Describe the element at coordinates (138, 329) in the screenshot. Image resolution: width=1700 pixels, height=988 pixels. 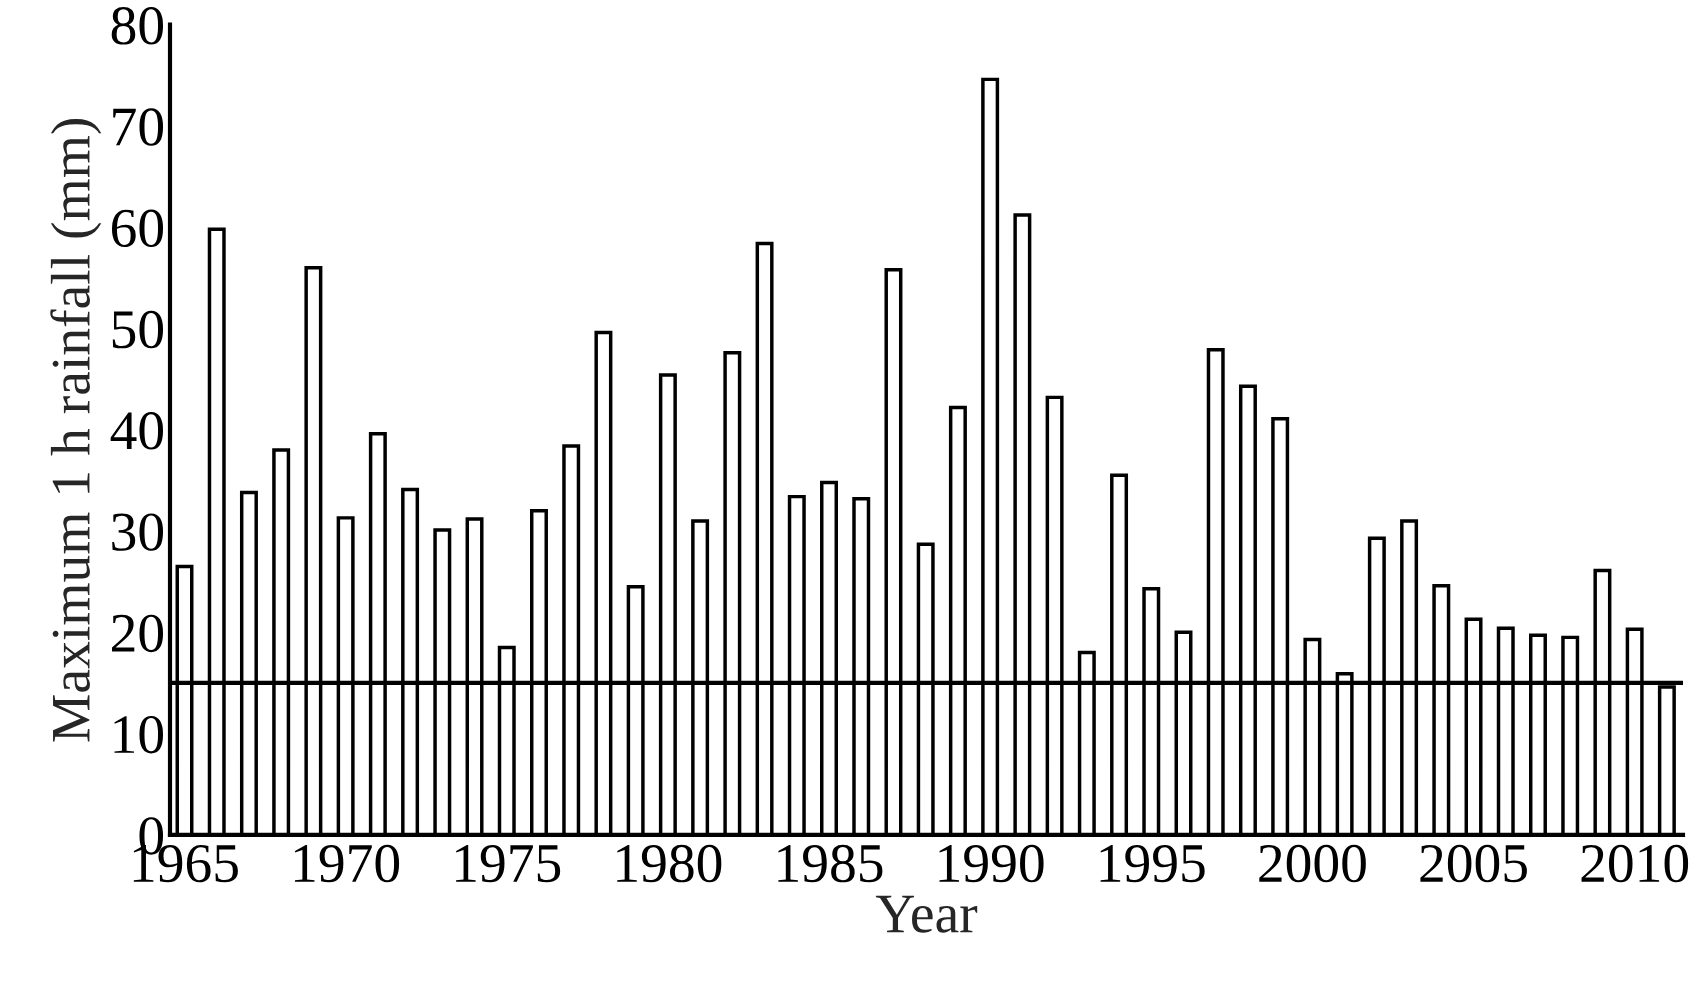
I see `y-tick-label: 50` at that location.